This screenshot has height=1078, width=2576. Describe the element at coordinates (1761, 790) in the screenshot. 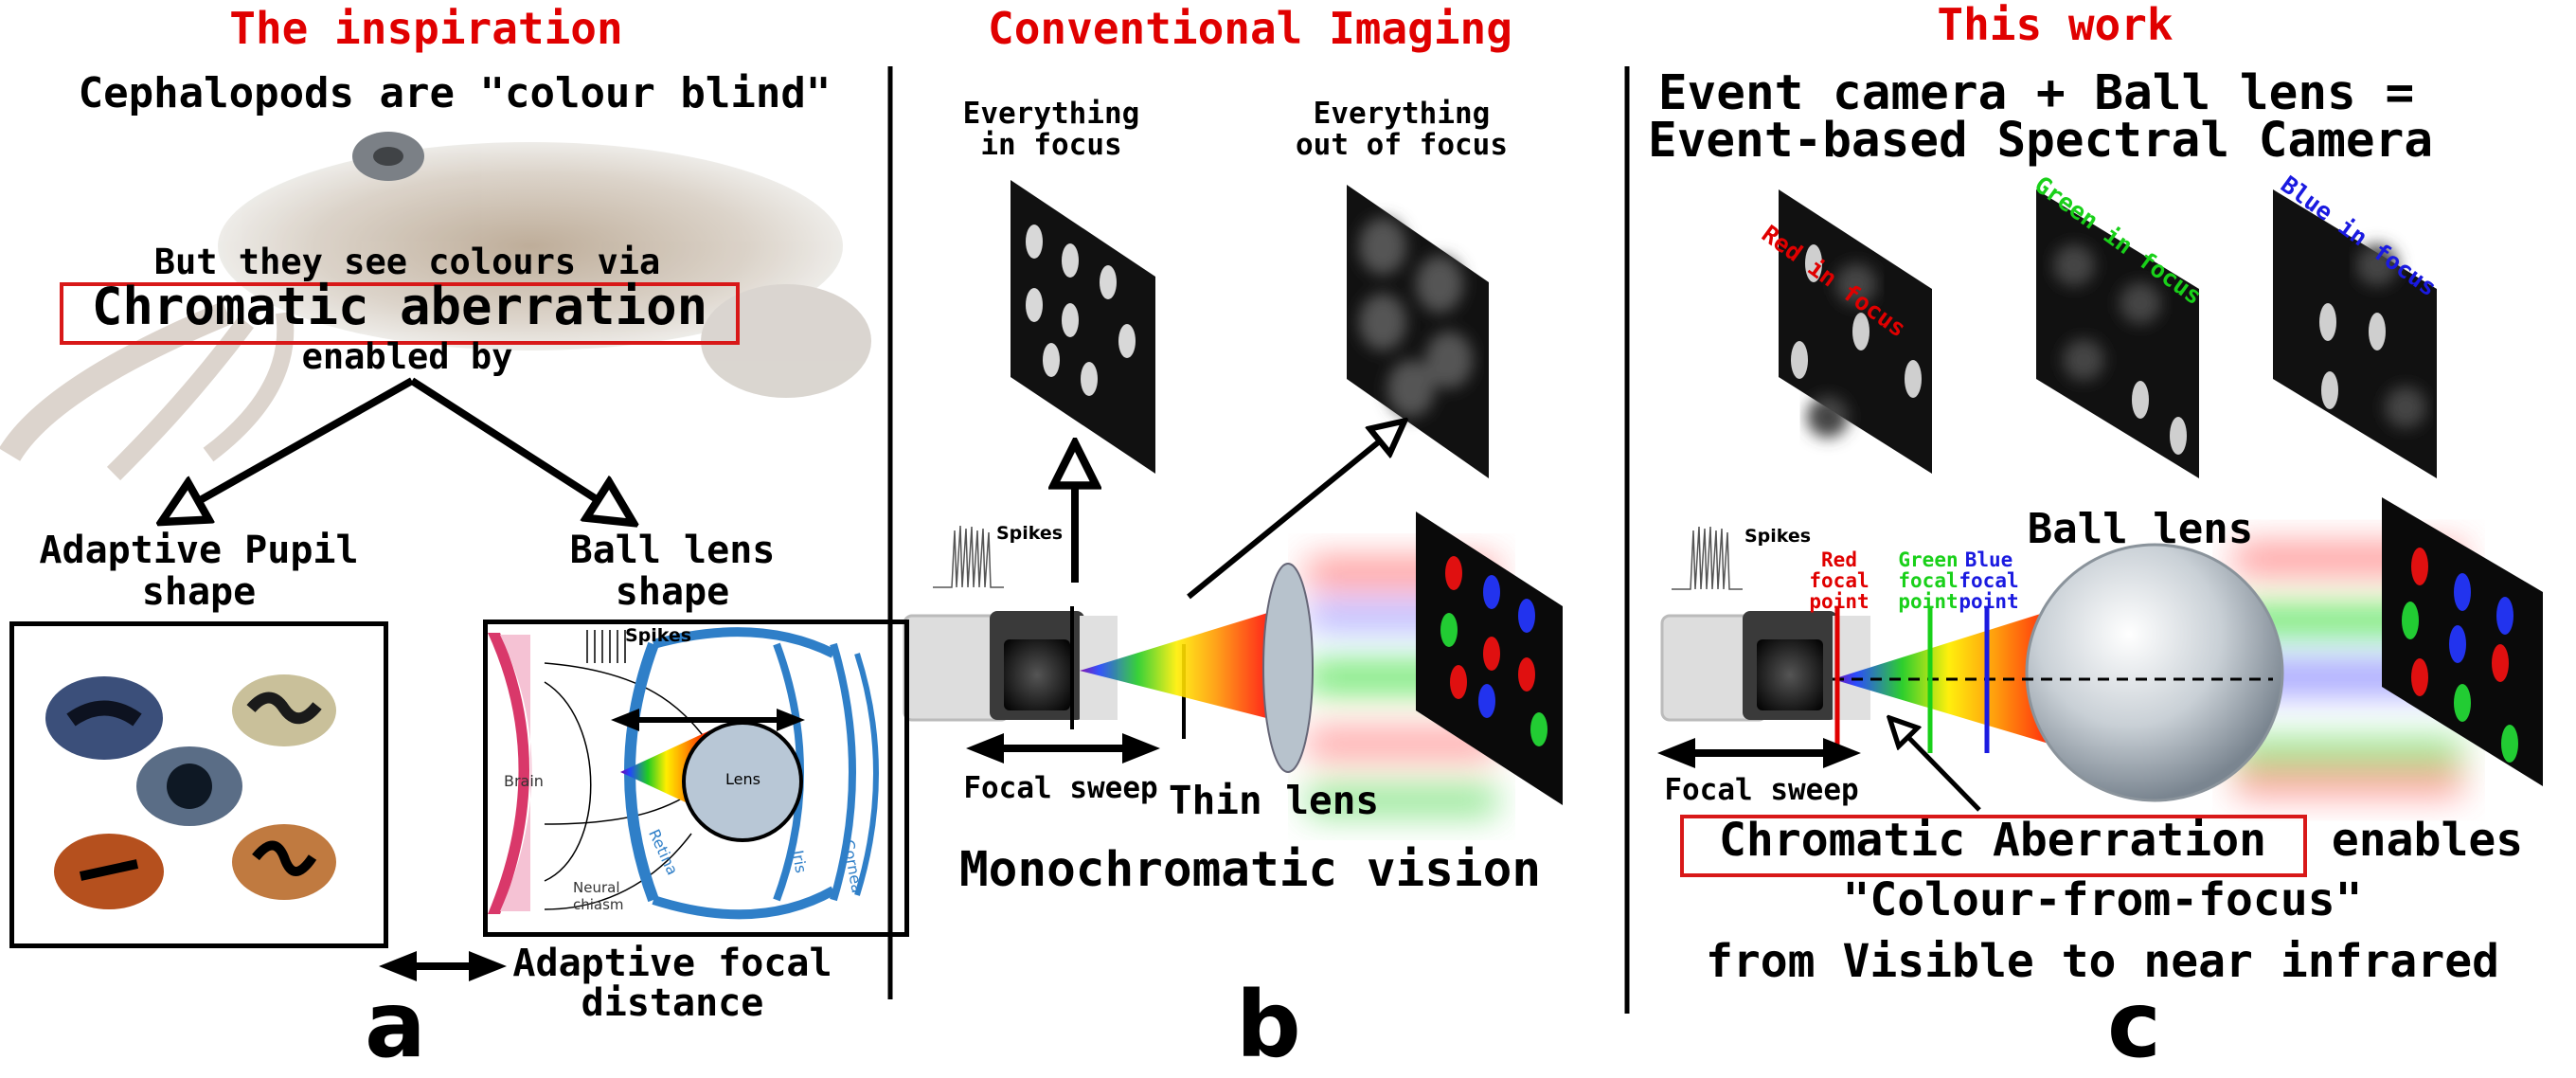

I see `focal-sweep-label-c: Focal sweep` at that location.